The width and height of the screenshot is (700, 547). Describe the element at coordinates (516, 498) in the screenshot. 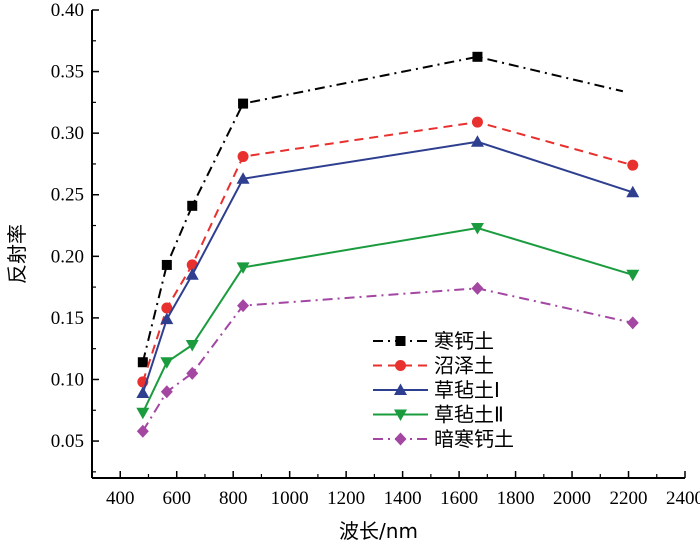

I see `x-tick-label: 1800` at that location.